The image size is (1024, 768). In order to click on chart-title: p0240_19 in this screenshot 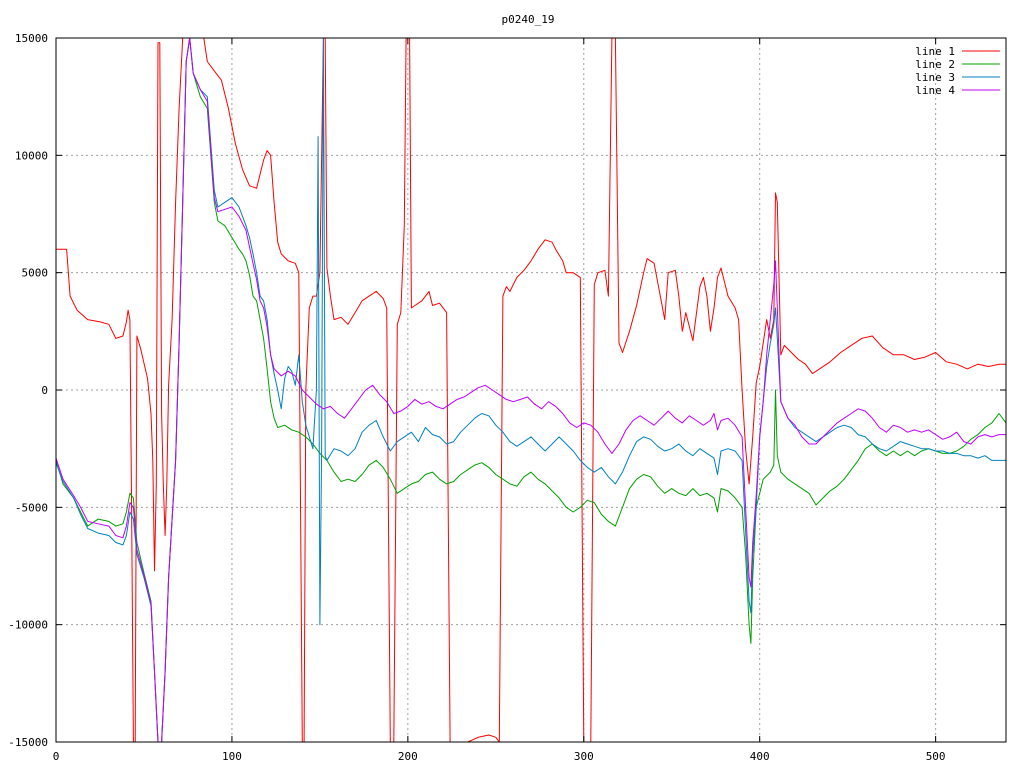, I will do `click(528, 19)`.